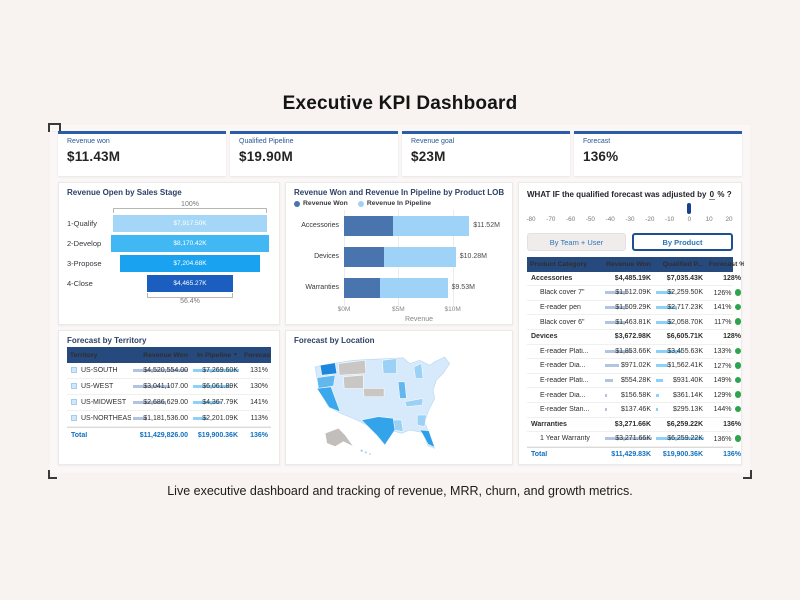 The image size is (800, 600). I want to click on lob-x-axis-title: Revenue, so click(419, 319).